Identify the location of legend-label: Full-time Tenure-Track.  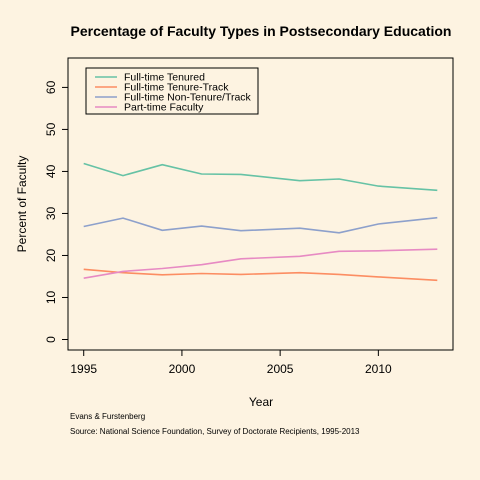
(176, 88).